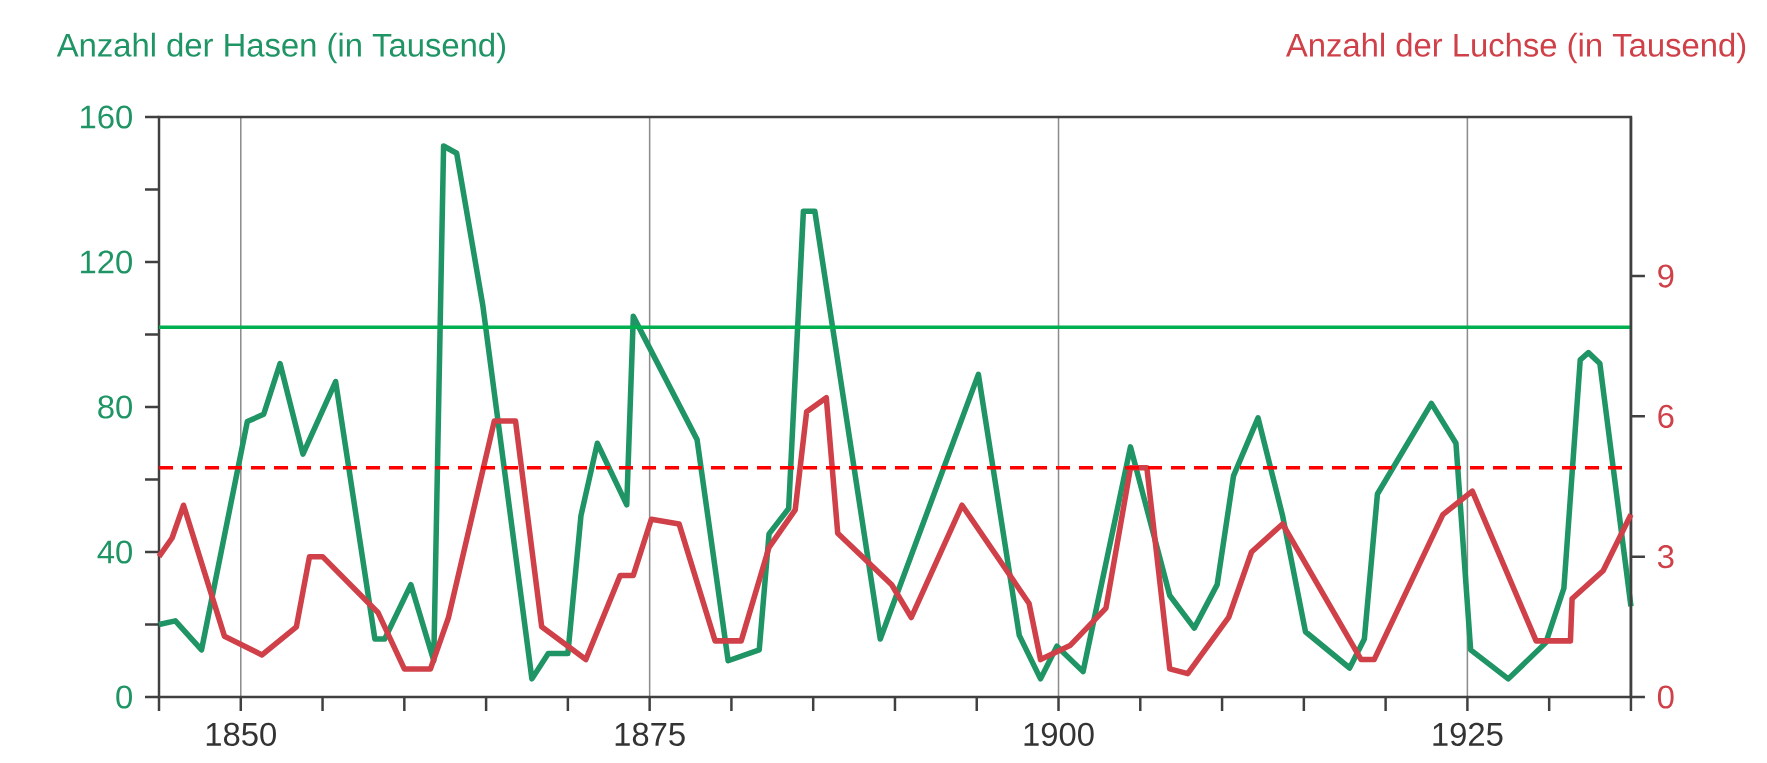 This screenshot has height=763, width=1767. What do you see at coordinates (280, 48) in the screenshot?
I see `y-axis-title: Anzahl der Hasen (in Tausend)` at bounding box center [280, 48].